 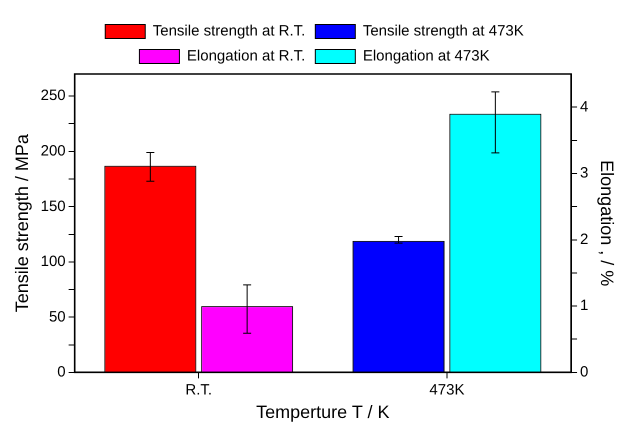 What do you see at coordinates (61, 372) in the screenshot?
I see `y-tick-label: 0` at bounding box center [61, 372].